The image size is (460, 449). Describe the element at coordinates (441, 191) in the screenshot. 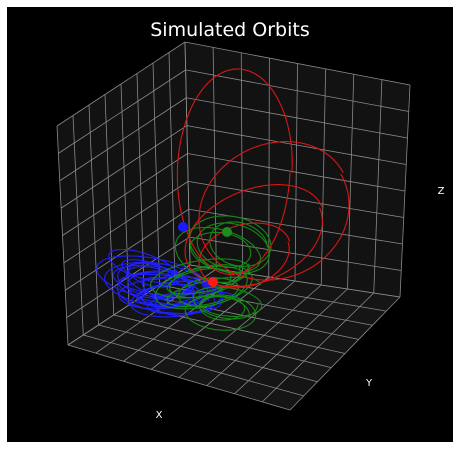

I see `z-axis-label: Z` at that location.